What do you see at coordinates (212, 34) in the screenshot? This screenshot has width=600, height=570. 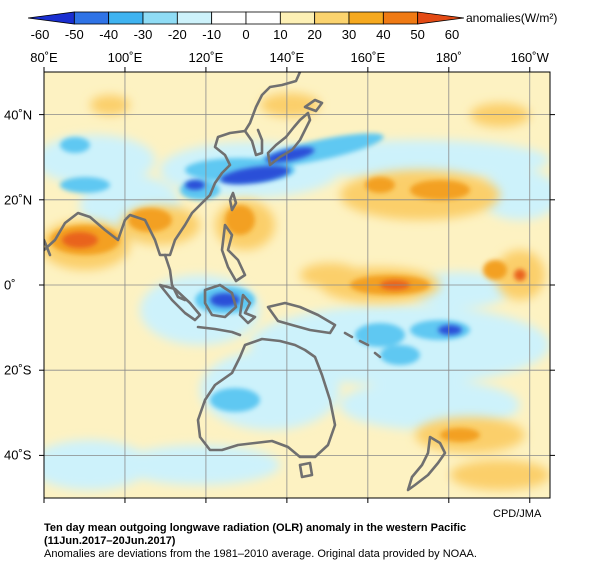 I see `colorbar-tick-label: -10` at bounding box center [212, 34].